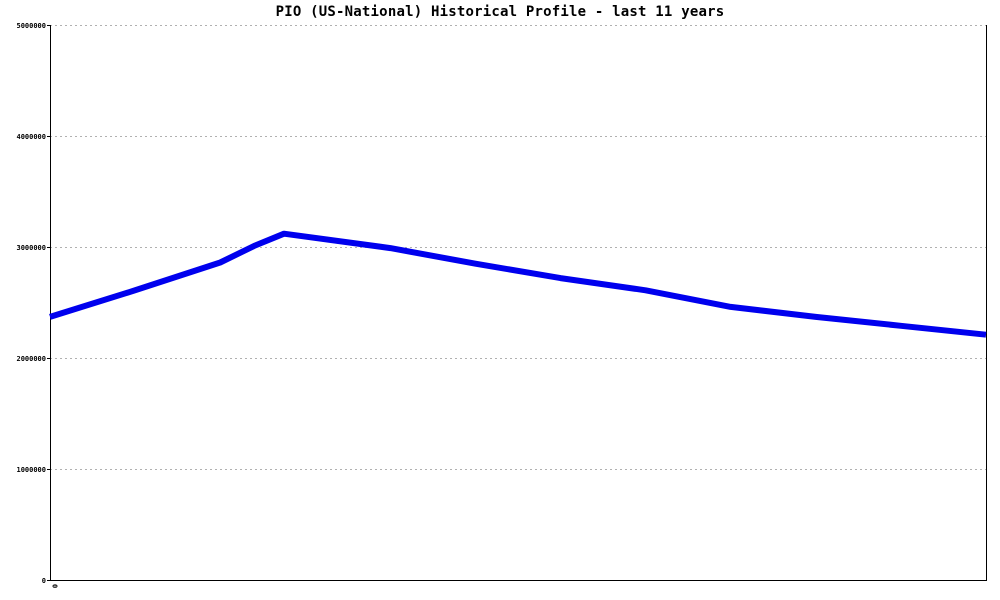  What do you see at coordinates (31, 137) in the screenshot?
I see `y-tick-label-4000000: 4000000` at bounding box center [31, 137].